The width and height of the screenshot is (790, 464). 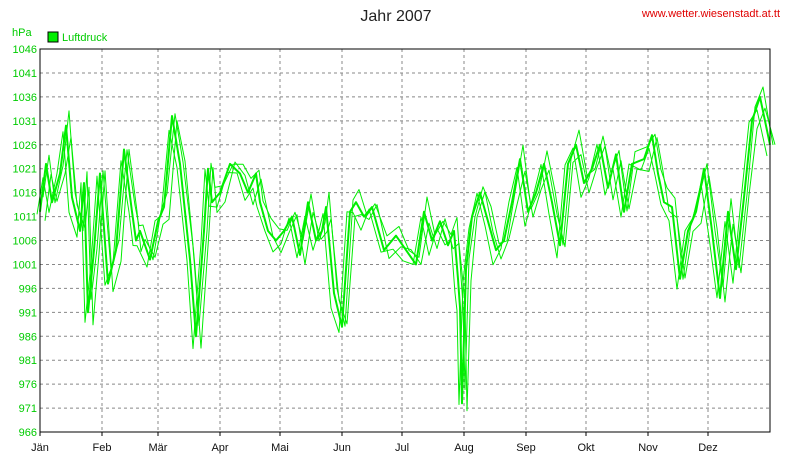 I want to click on y-tick-label: 1036, so click(x=25, y=98).